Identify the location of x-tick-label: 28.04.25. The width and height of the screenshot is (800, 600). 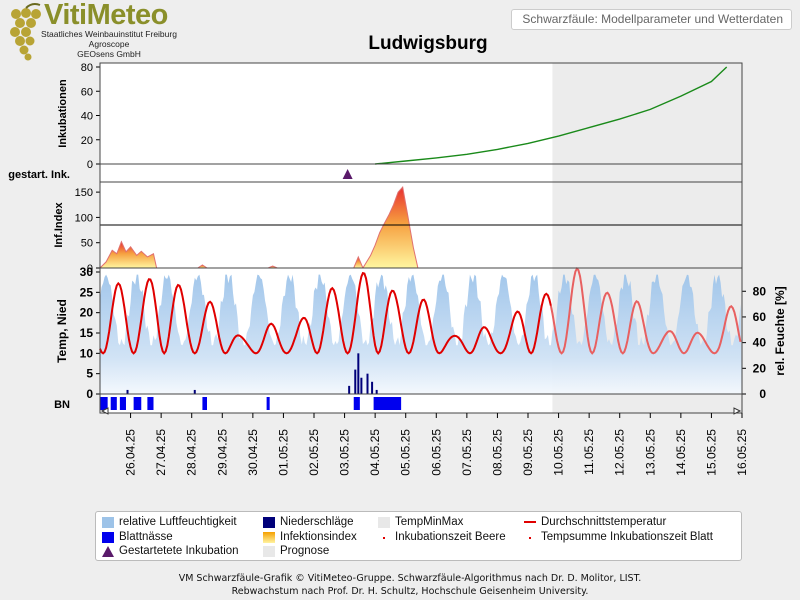
(192, 452).